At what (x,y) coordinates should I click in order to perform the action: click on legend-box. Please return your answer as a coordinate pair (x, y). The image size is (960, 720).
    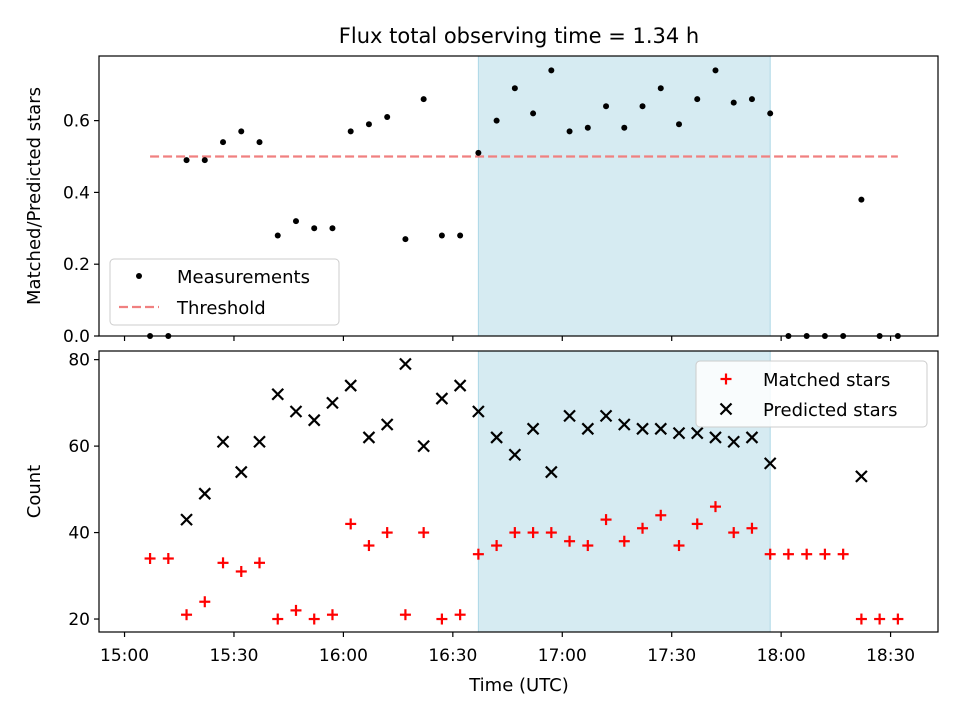
    Looking at the image, I should click on (224, 292).